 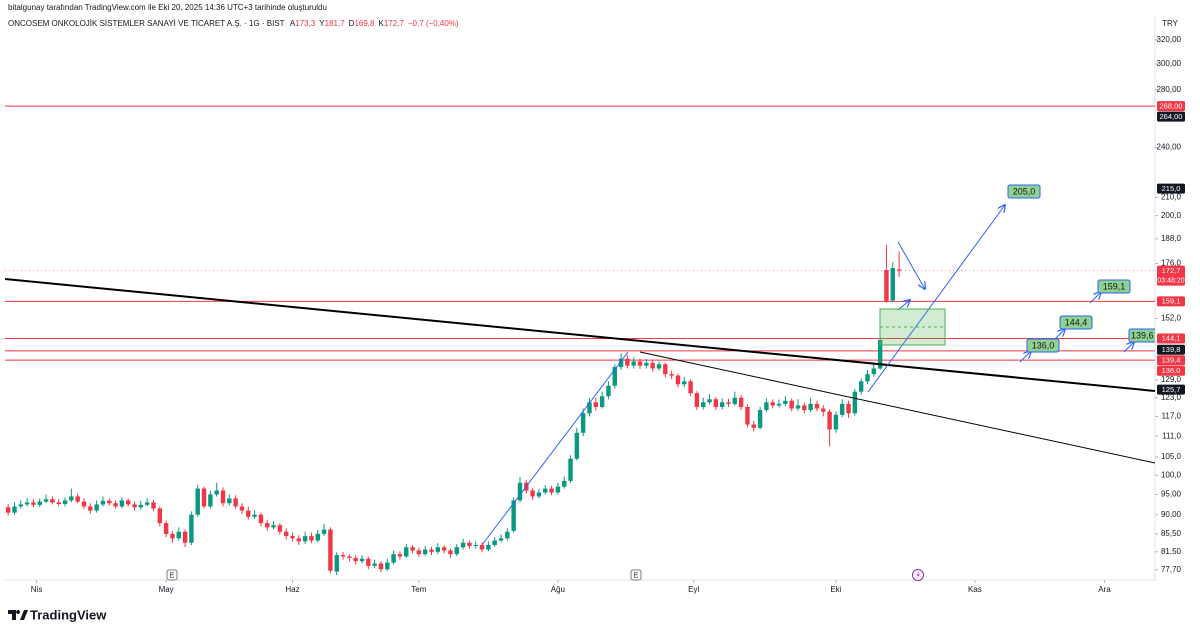 What do you see at coordinates (418, 589) in the screenshot?
I see `x-tick-label: Tem` at bounding box center [418, 589].